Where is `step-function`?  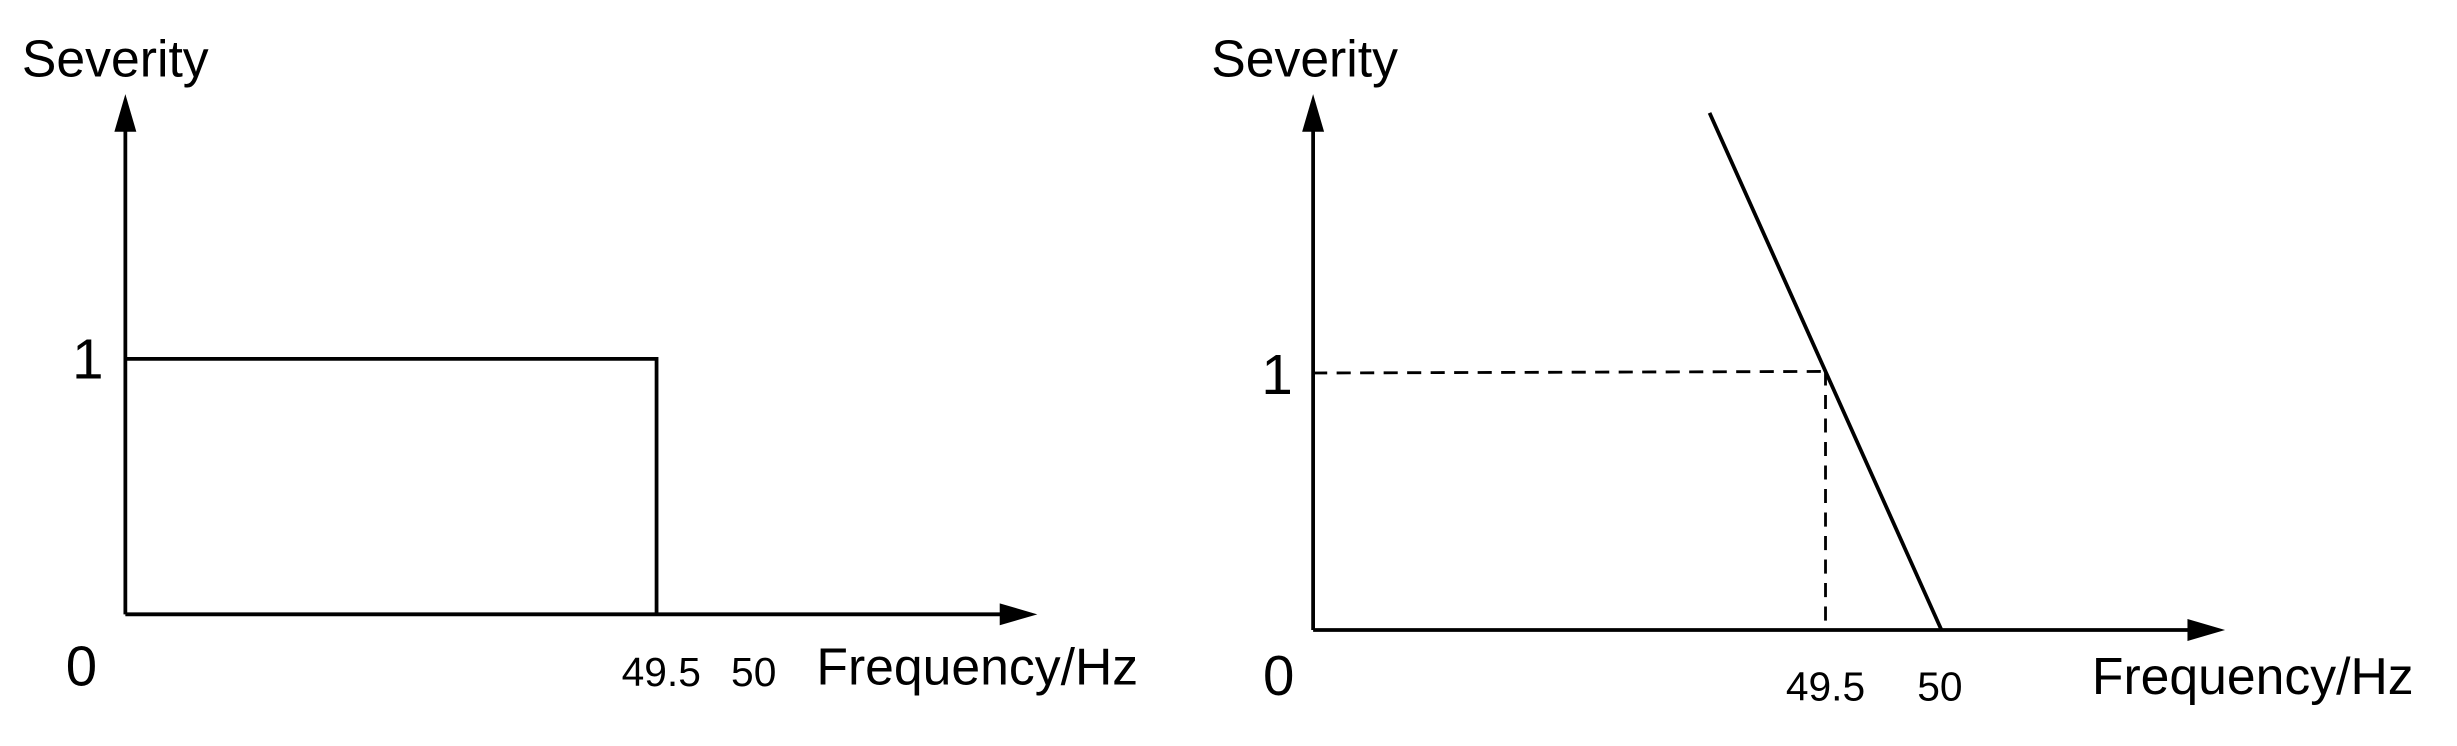 step-function is located at coordinates (392, 486).